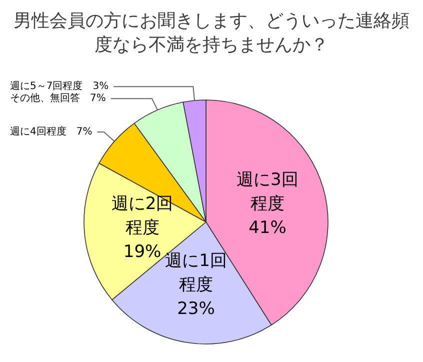 This screenshot has width=423, height=362. I want to click on data-label: 23%, so click(196, 309).